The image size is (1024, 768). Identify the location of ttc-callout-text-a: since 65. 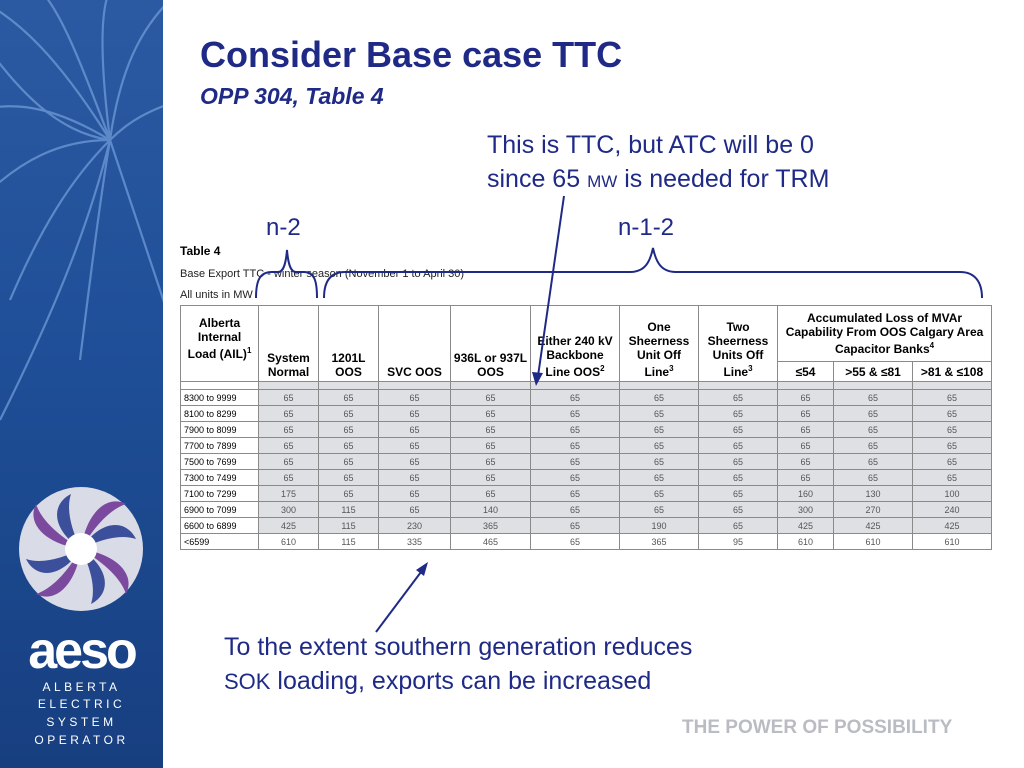
(537, 179).